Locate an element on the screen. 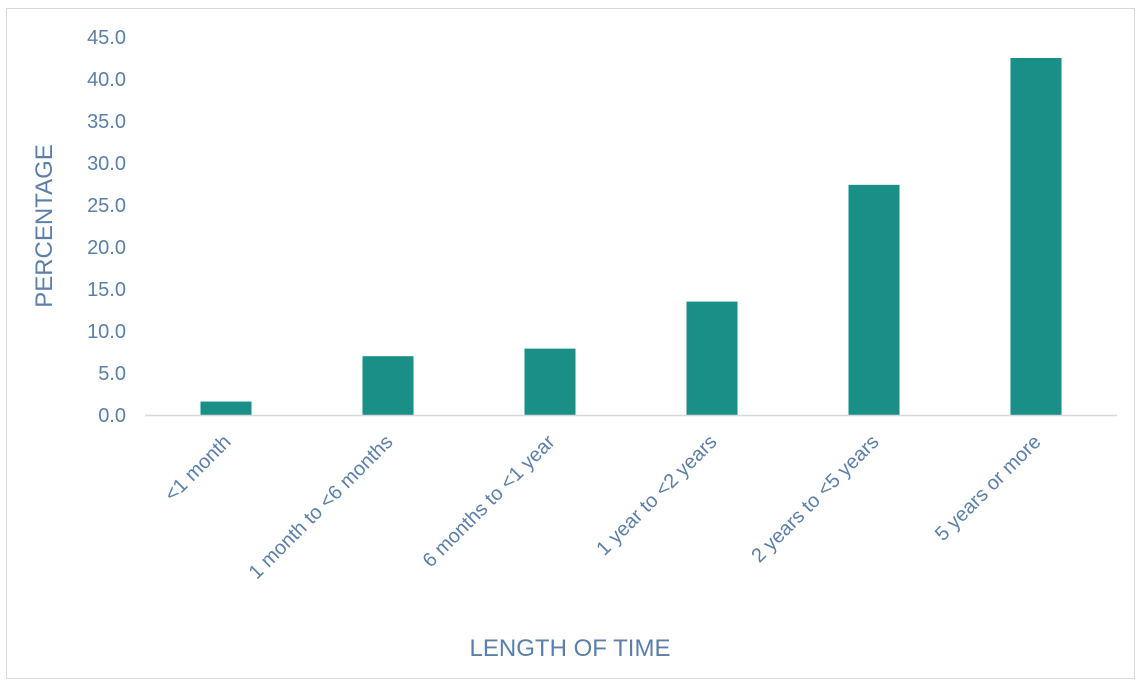 This screenshot has width=1137, height=681. y-tick-label: 35.0 is located at coordinates (106, 122).